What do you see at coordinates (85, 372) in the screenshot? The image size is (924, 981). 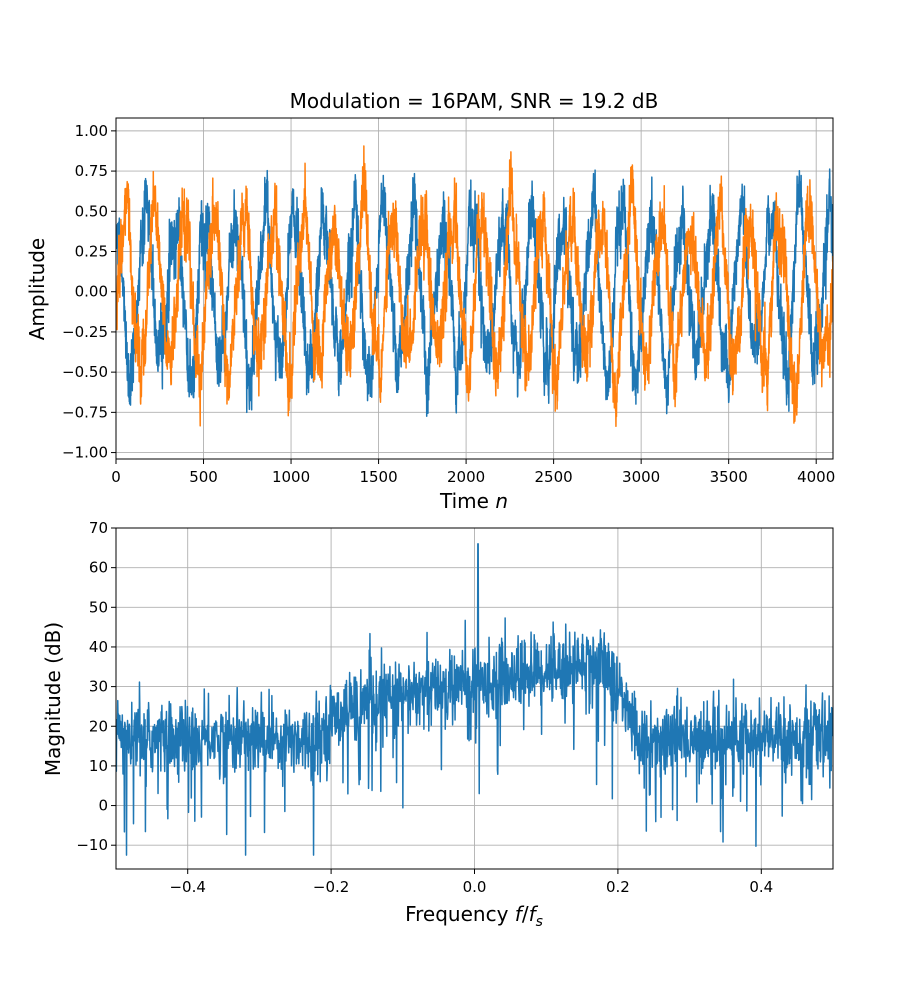 I see `y-tick-label: −0.50` at bounding box center [85, 372].